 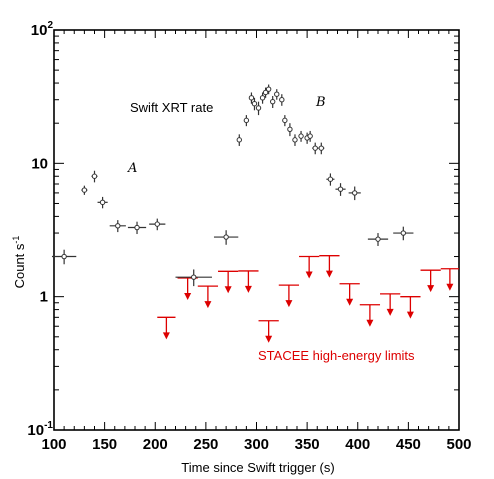 What do you see at coordinates (104, 444) in the screenshot?
I see `x-tick-label: 150` at bounding box center [104, 444].